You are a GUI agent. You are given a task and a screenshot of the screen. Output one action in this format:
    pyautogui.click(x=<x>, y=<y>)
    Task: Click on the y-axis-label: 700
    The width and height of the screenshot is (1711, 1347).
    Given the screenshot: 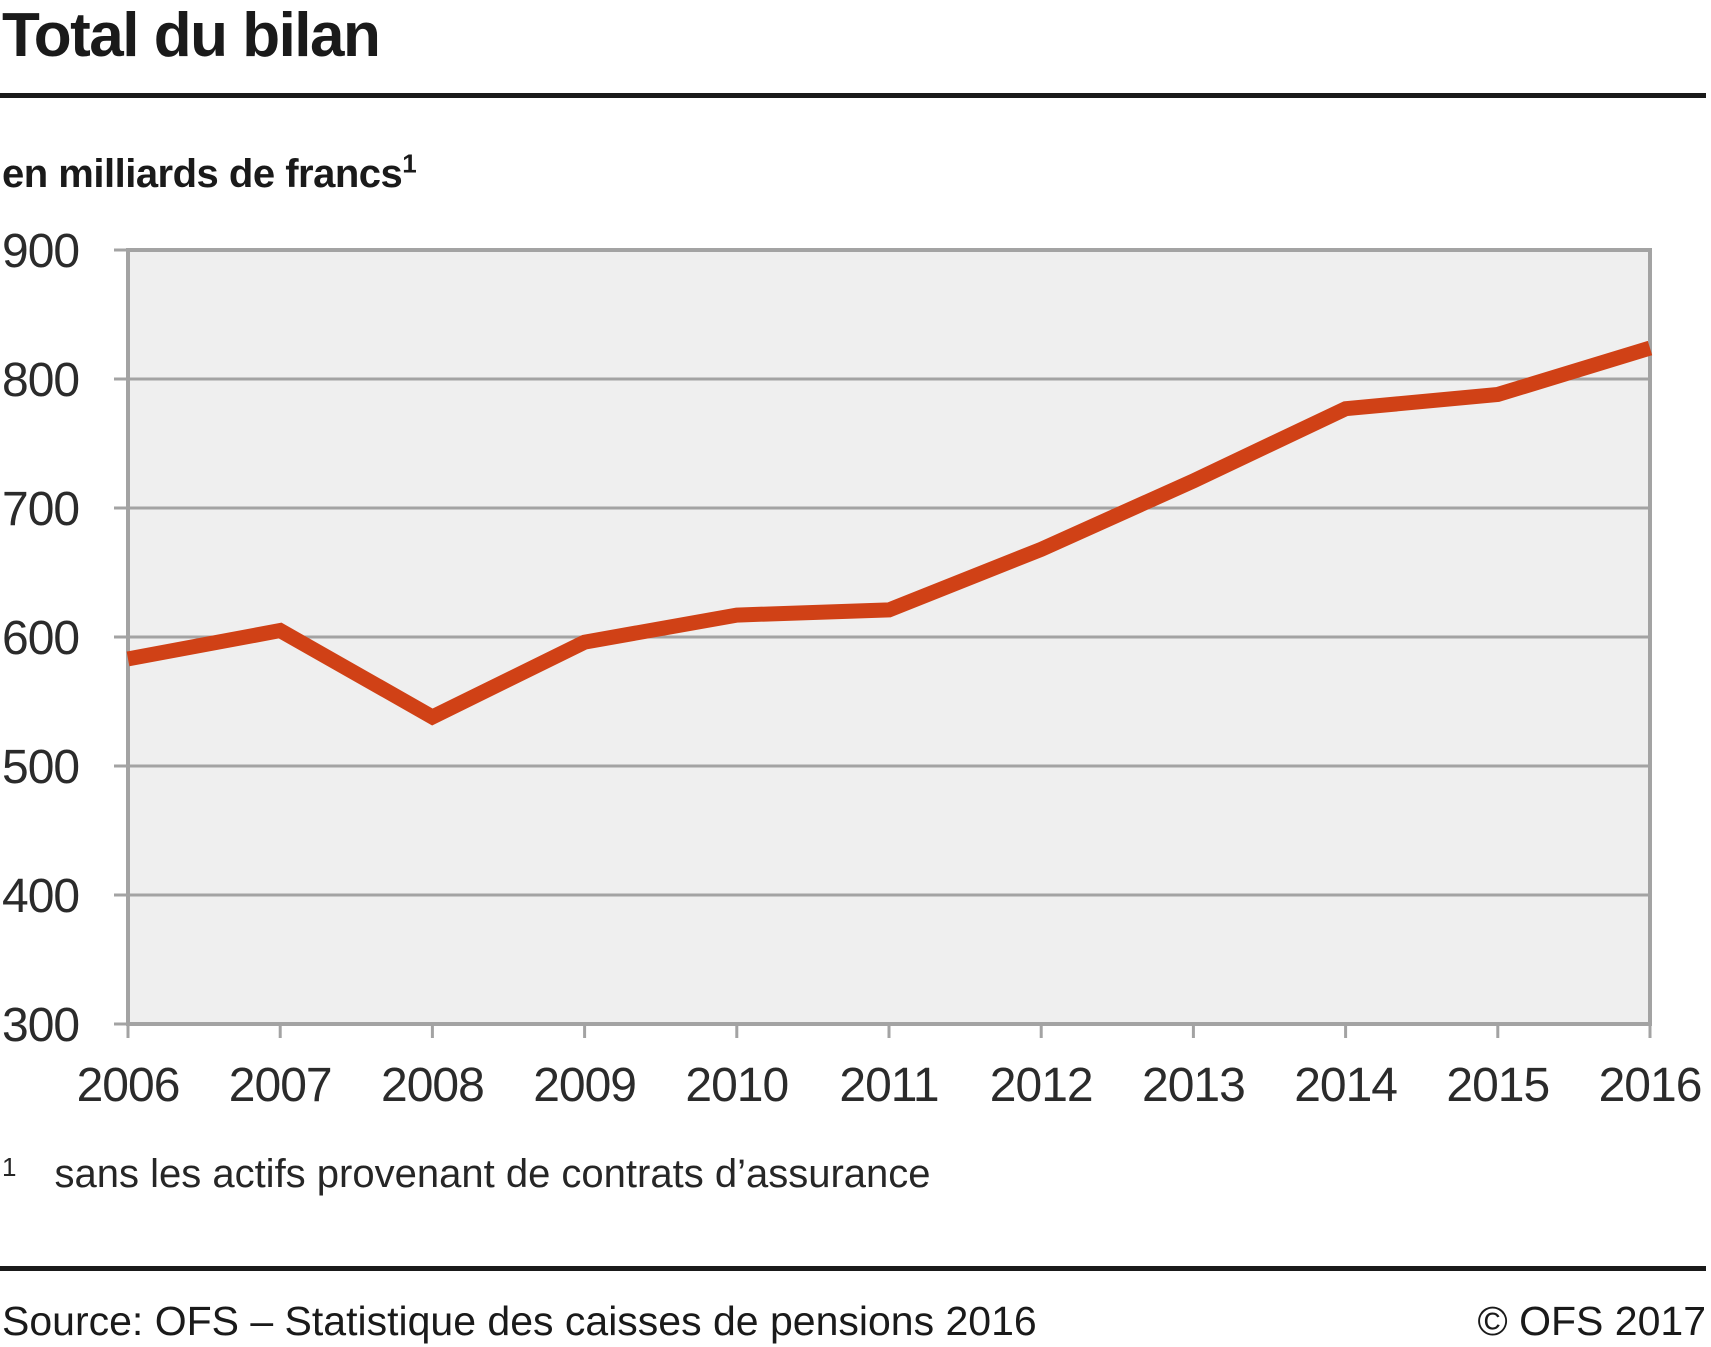 What is the action you would take?
    pyautogui.click(x=40, y=509)
    